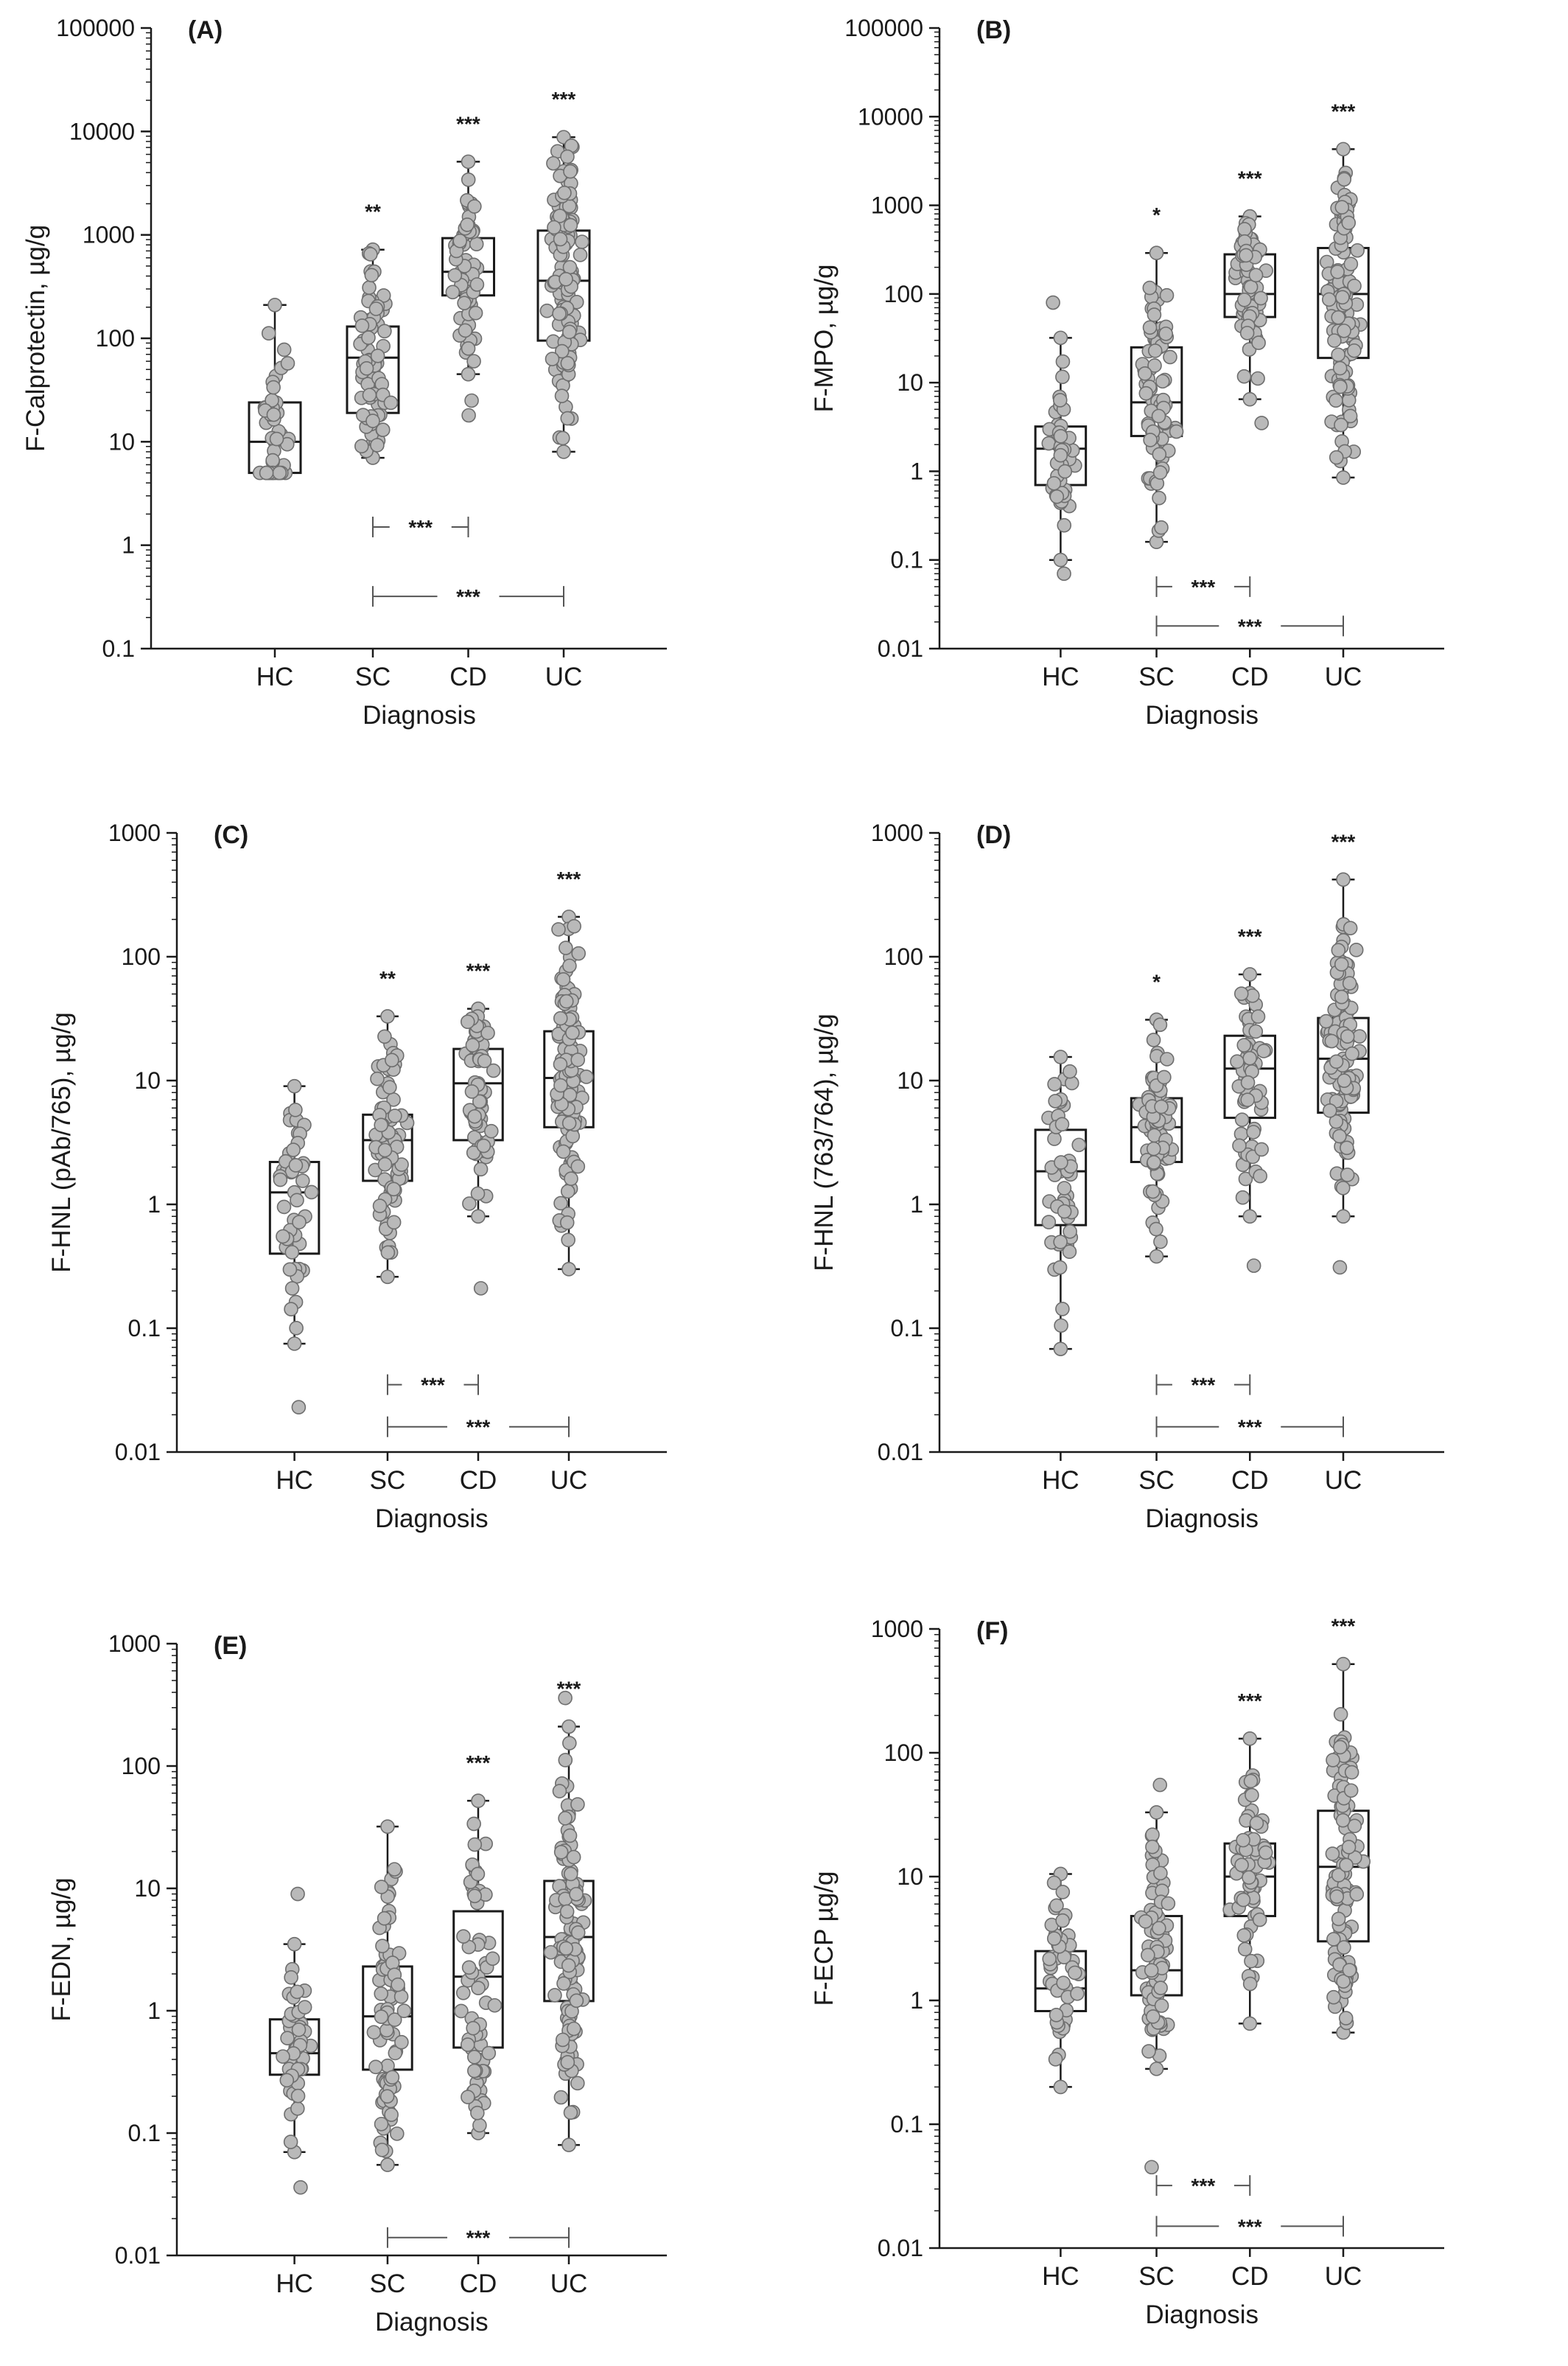 Image resolution: width=1568 pixels, height=2366 pixels. Describe the element at coordinates (1250, 1099) in the screenshot. I see `box-cd: ***` at that location.